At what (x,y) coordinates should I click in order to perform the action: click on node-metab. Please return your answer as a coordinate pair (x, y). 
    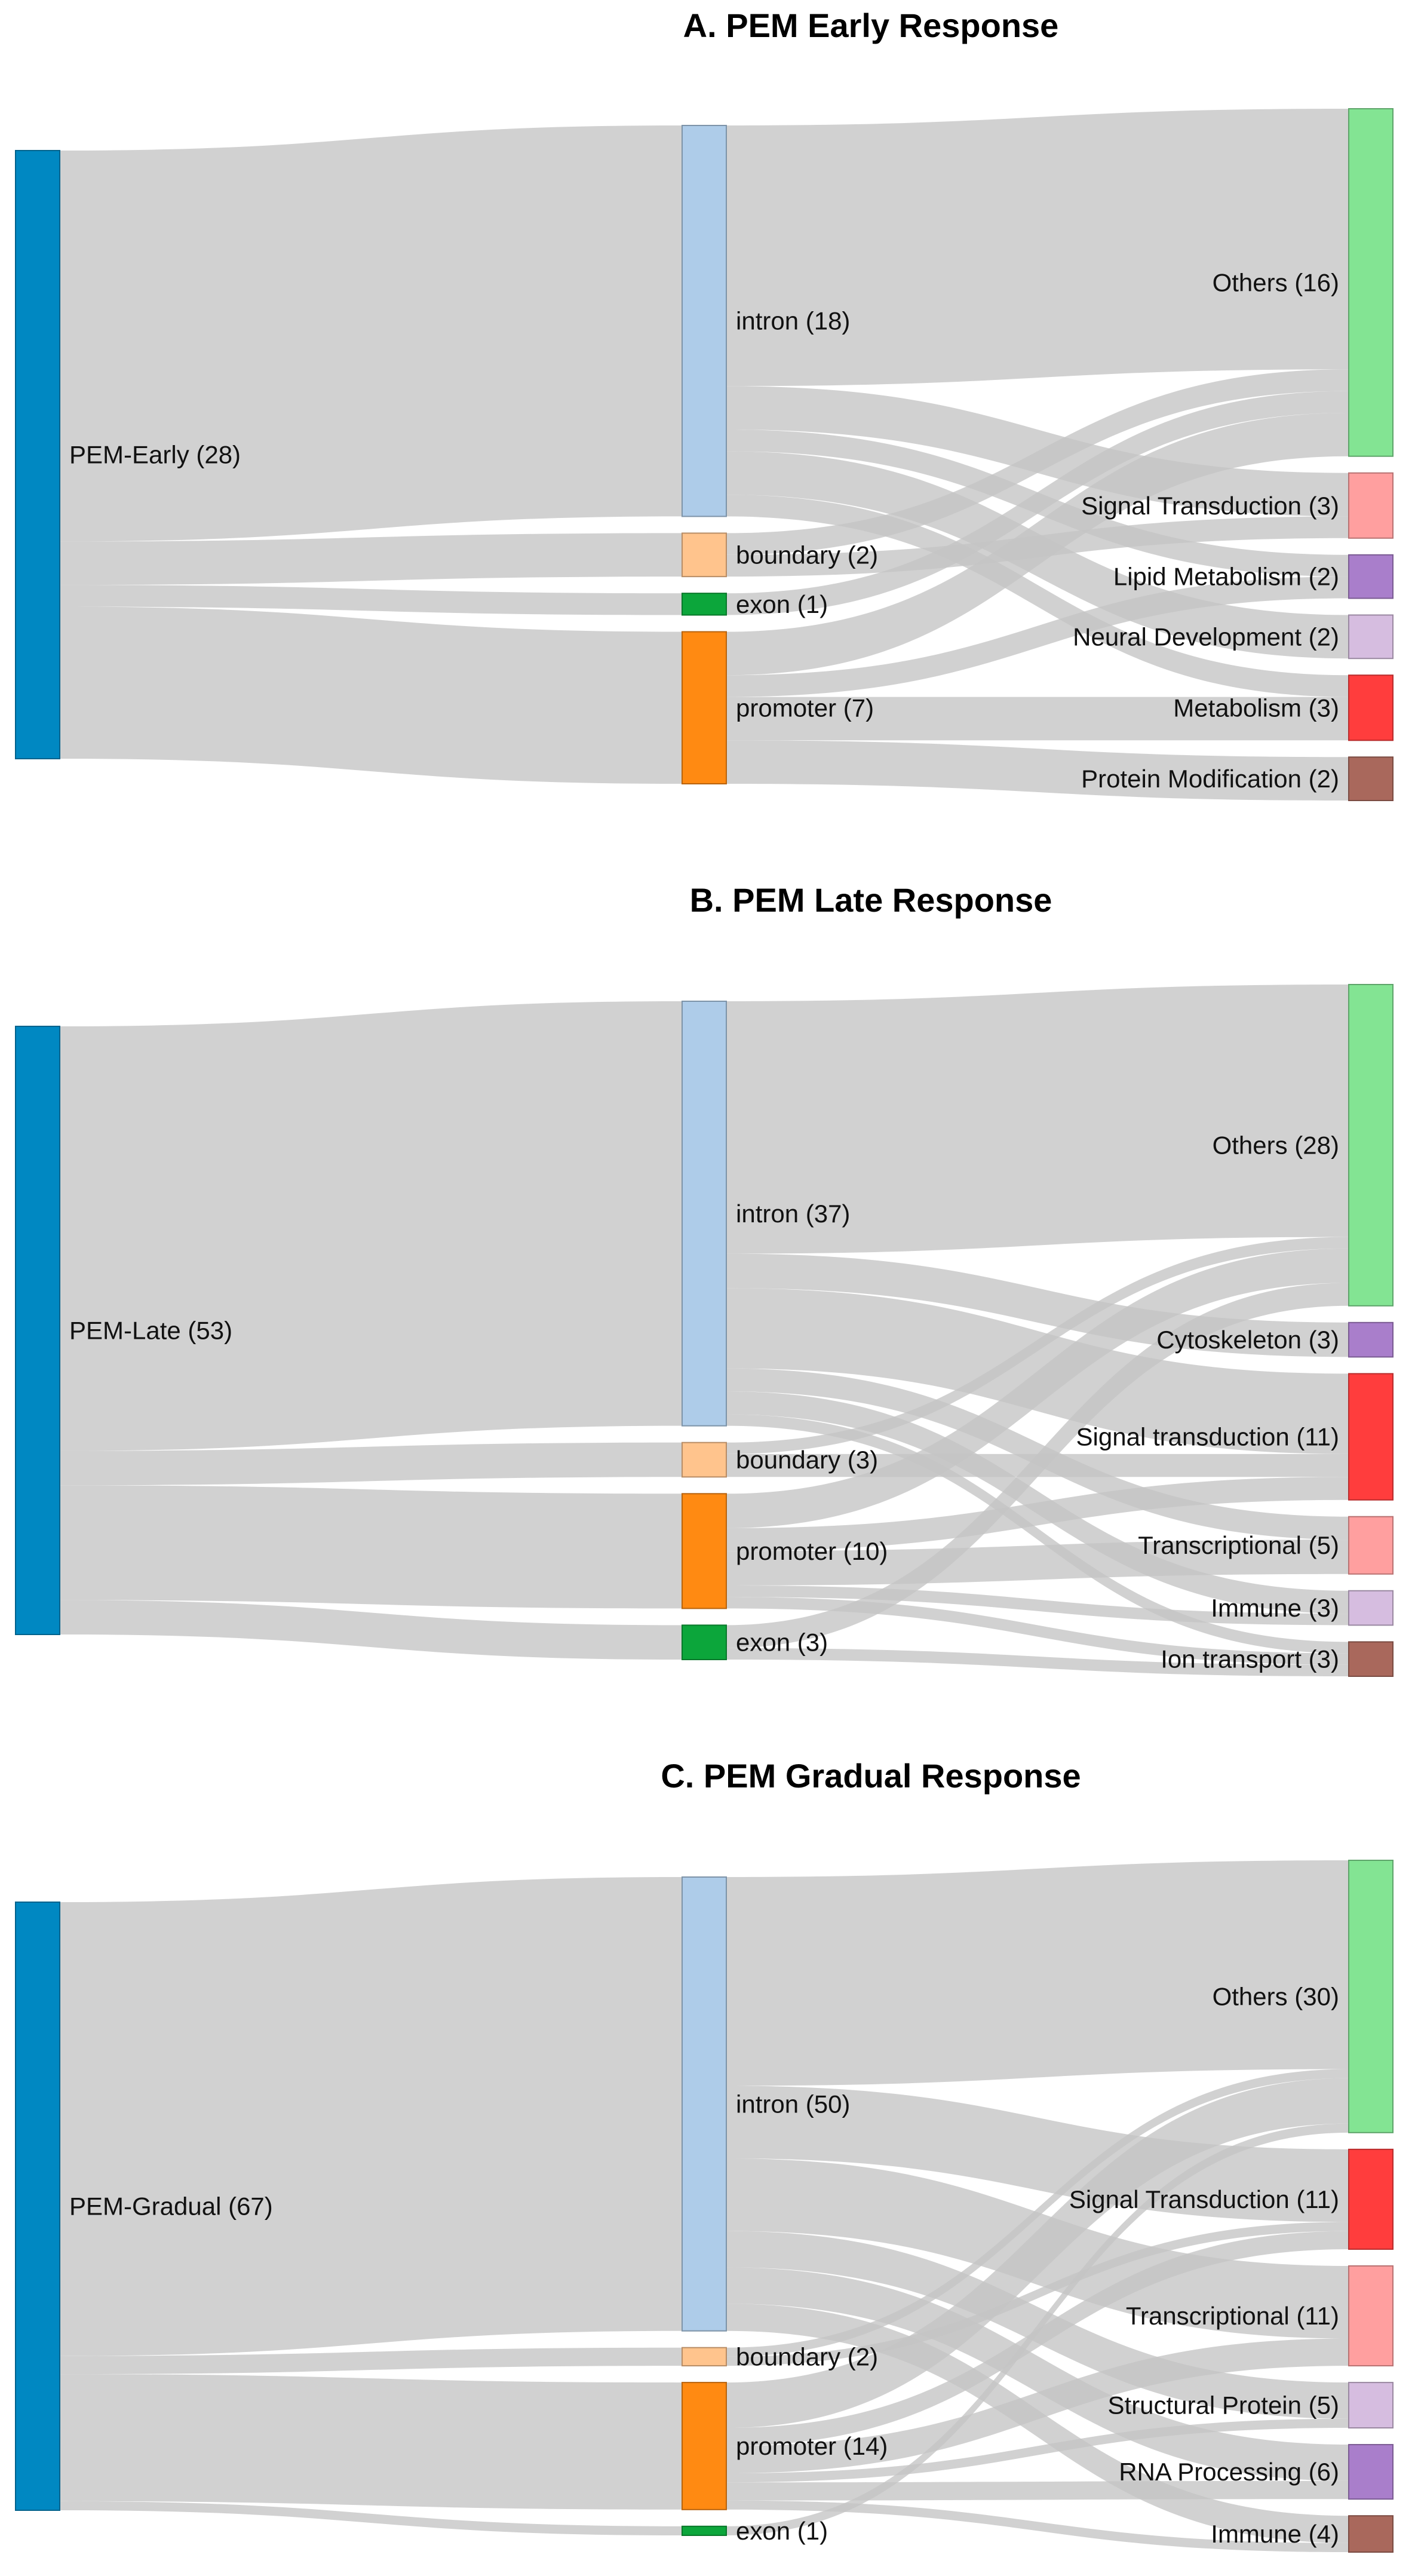
    Looking at the image, I should click on (1371, 708).